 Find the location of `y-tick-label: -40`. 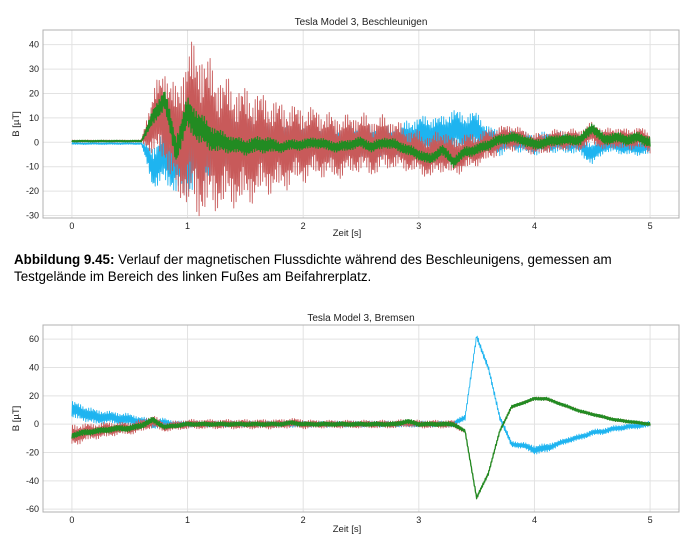

y-tick-label: -40 is located at coordinates (32, 481).